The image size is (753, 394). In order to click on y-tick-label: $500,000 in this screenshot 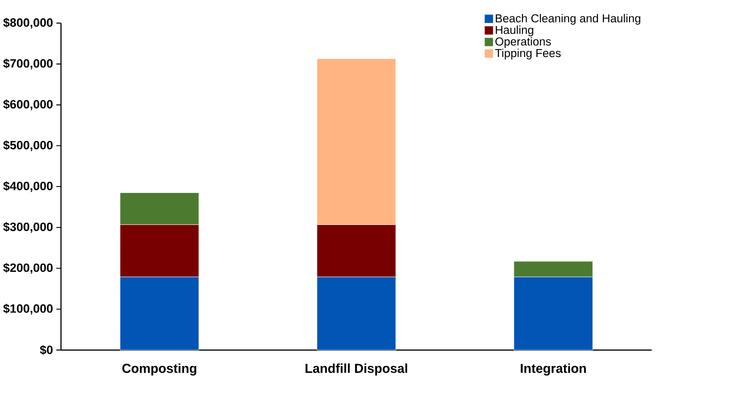, I will do `click(28, 146)`.